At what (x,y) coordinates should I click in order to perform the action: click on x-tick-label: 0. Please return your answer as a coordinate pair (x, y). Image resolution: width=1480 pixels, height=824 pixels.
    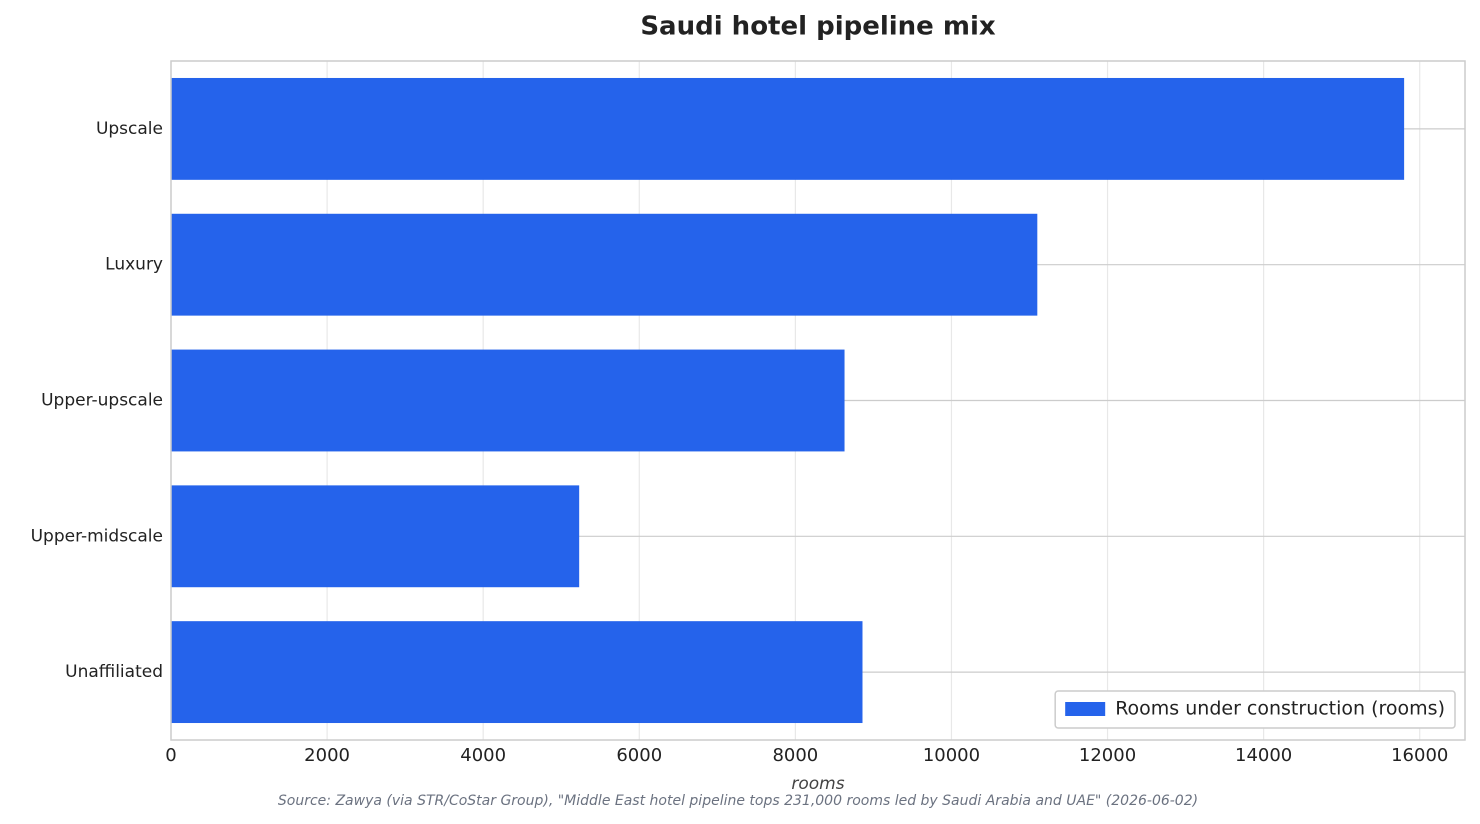
    Looking at the image, I should click on (170, 755).